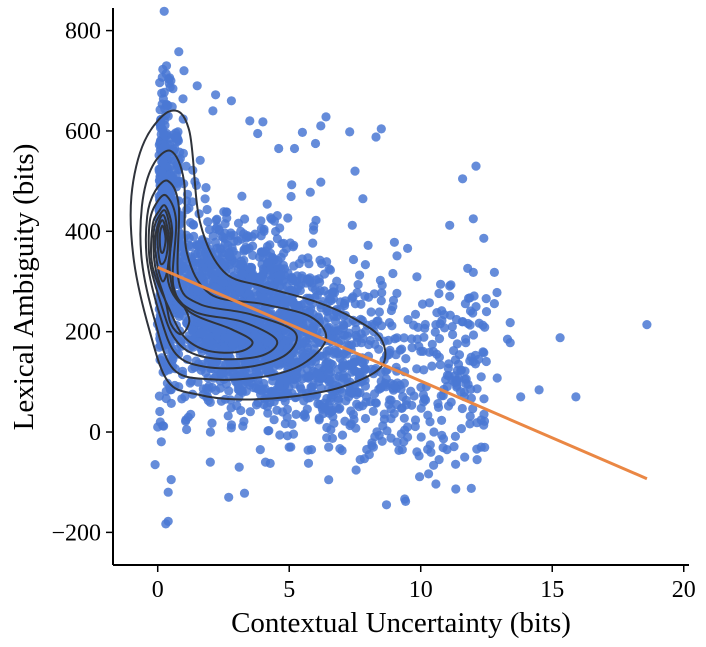  Describe the element at coordinates (76, 533) in the screenshot. I see `y-tick-label: −200` at that location.